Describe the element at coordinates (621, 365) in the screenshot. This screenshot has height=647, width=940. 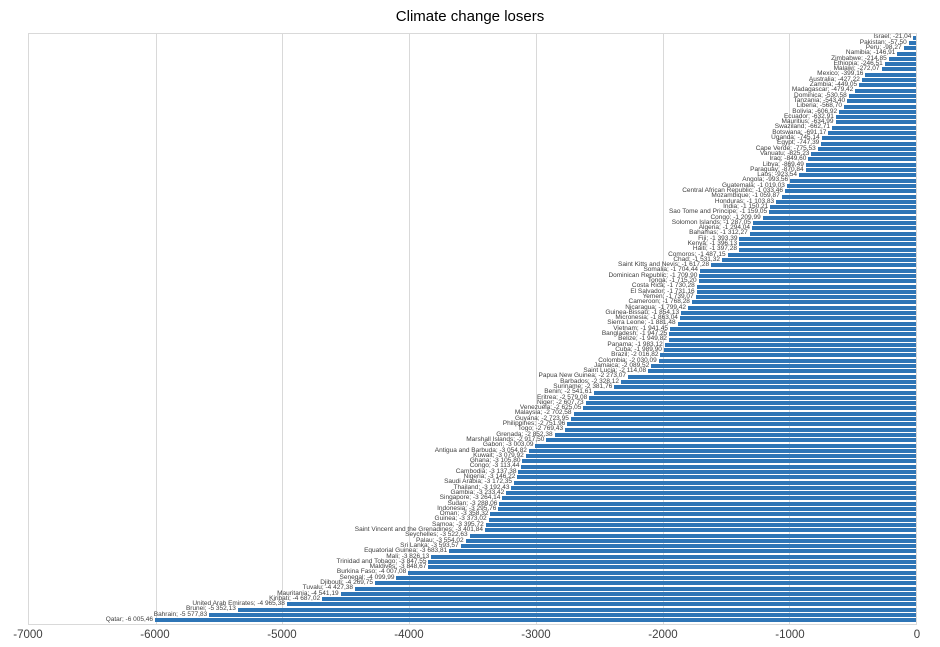
I see `bar-label: Jamaica; -2 089,52` at that location.